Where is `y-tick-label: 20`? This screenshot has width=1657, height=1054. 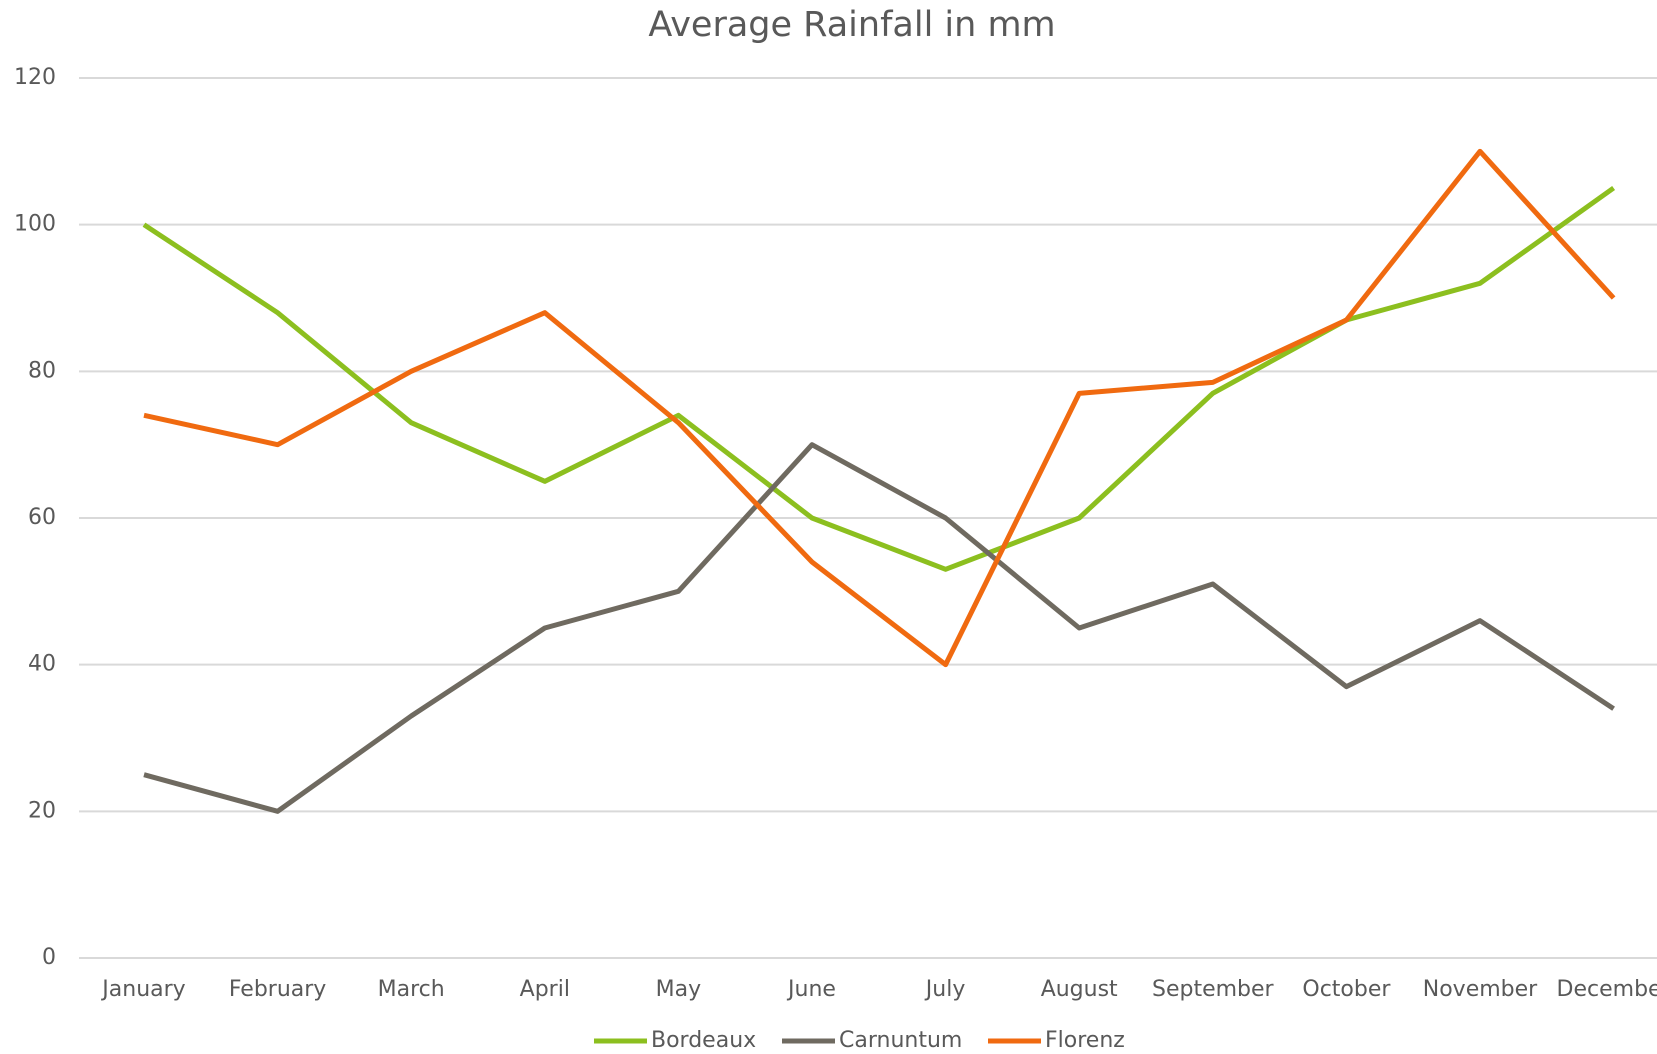 y-tick-label: 20 is located at coordinates (42, 810).